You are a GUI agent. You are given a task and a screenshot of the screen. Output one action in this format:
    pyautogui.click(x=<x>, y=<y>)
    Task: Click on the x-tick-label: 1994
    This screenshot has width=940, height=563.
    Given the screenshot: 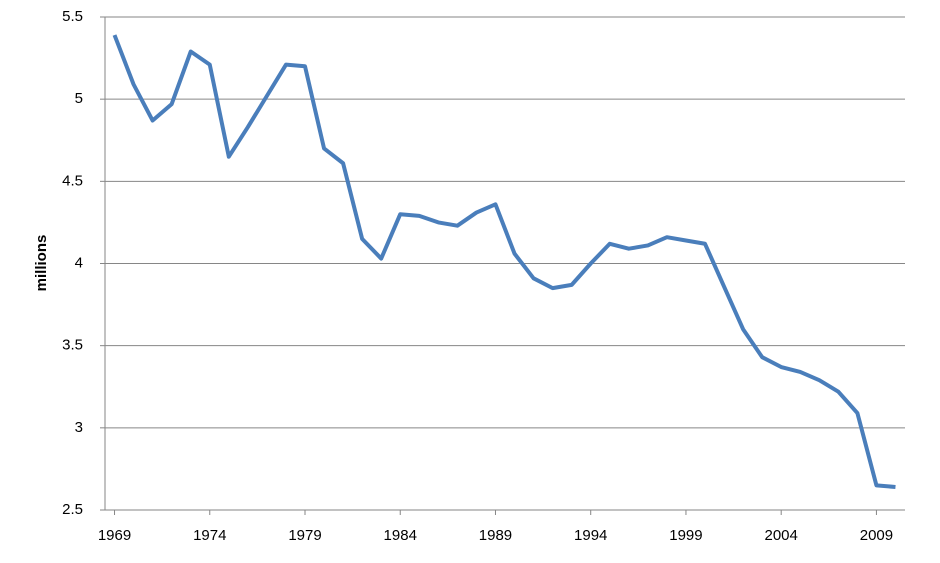 What is the action you would take?
    pyautogui.click(x=590, y=535)
    